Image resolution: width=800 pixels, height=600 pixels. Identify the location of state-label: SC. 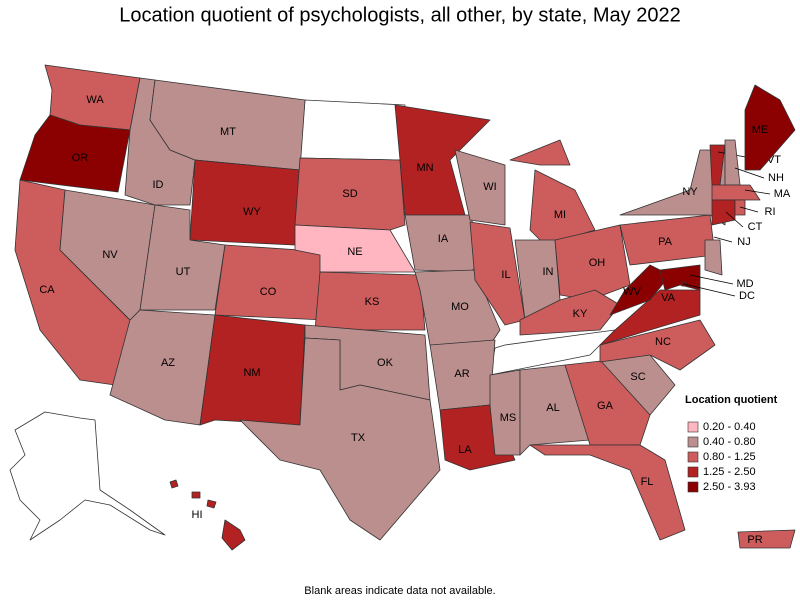
(637, 377).